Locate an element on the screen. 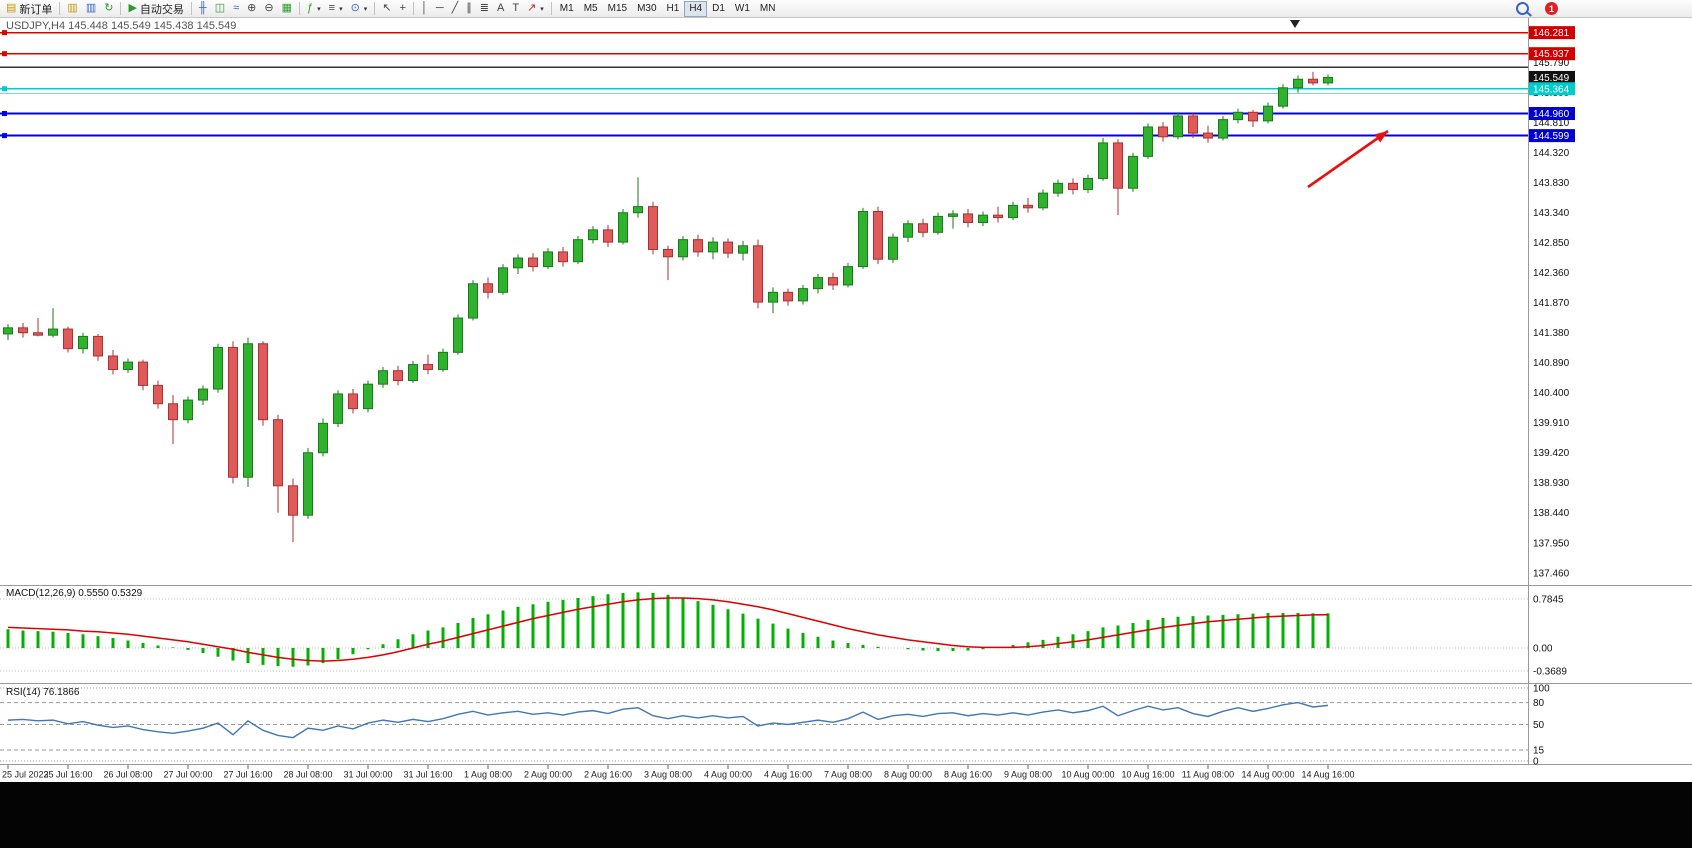  svg-text: 141.870 is located at coordinates (1551, 303).